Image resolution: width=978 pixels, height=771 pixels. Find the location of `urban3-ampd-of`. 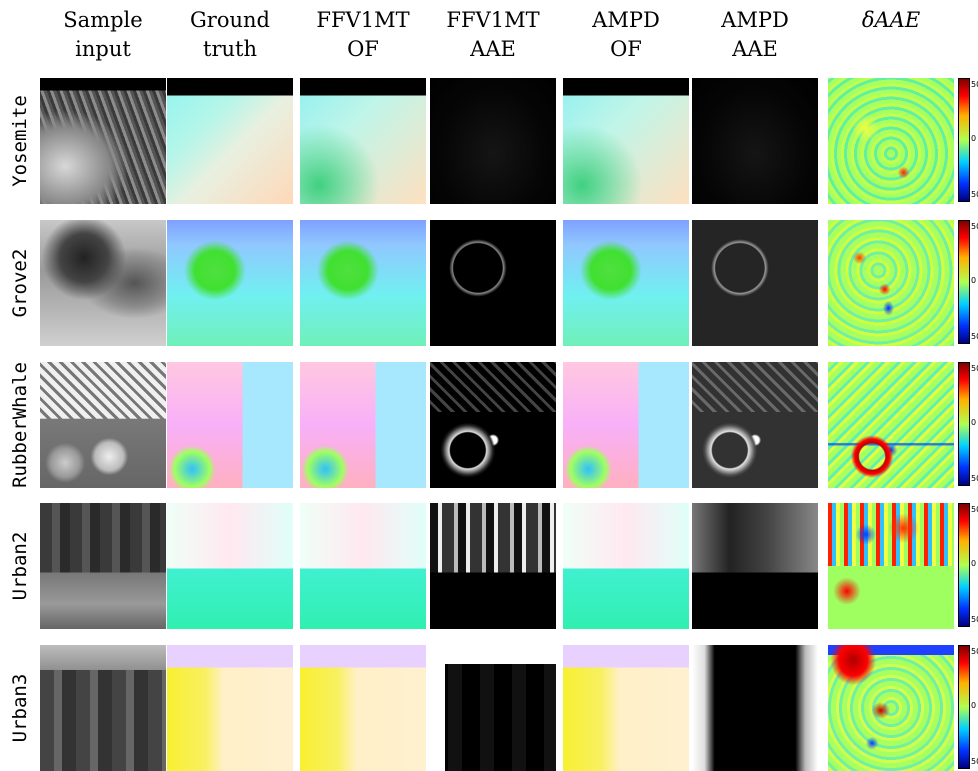

urban3-ampd-of is located at coordinates (626, 708).